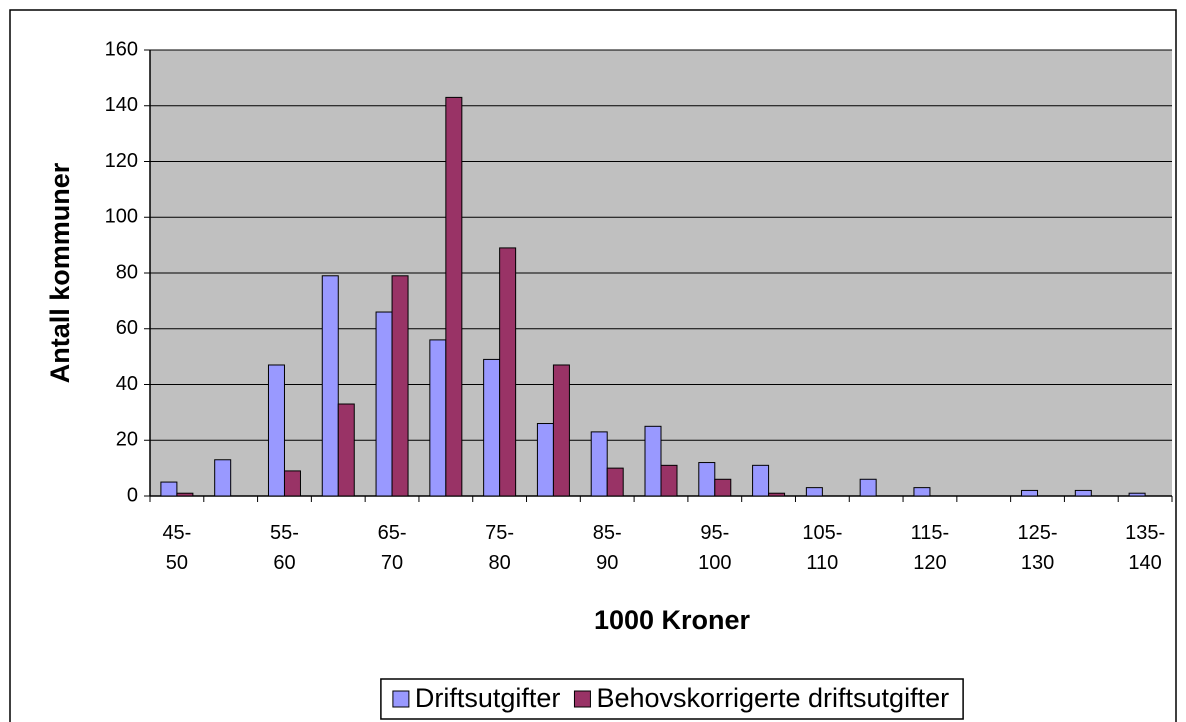 The width and height of the screenshot is (1186, 722). What do you see at coordinates (132, 495) in the screenshot?
I see `y-tick-label: 0` at bounding box center [132, 495].